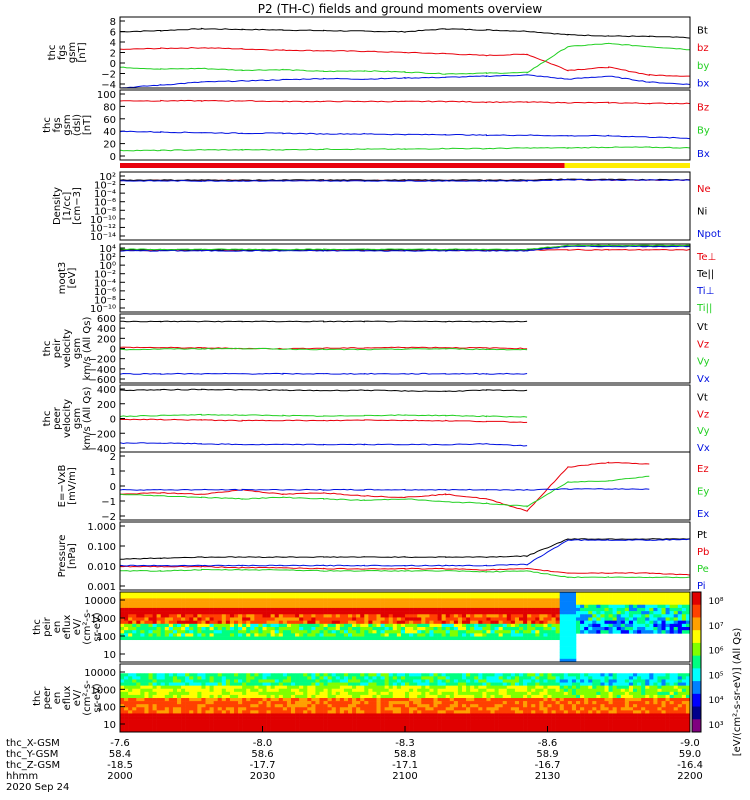 The image size is (750, 800). Describe the element at coordinates (57, 348) in the screenshot. I see `y-axis-label-line: peir` at that location.